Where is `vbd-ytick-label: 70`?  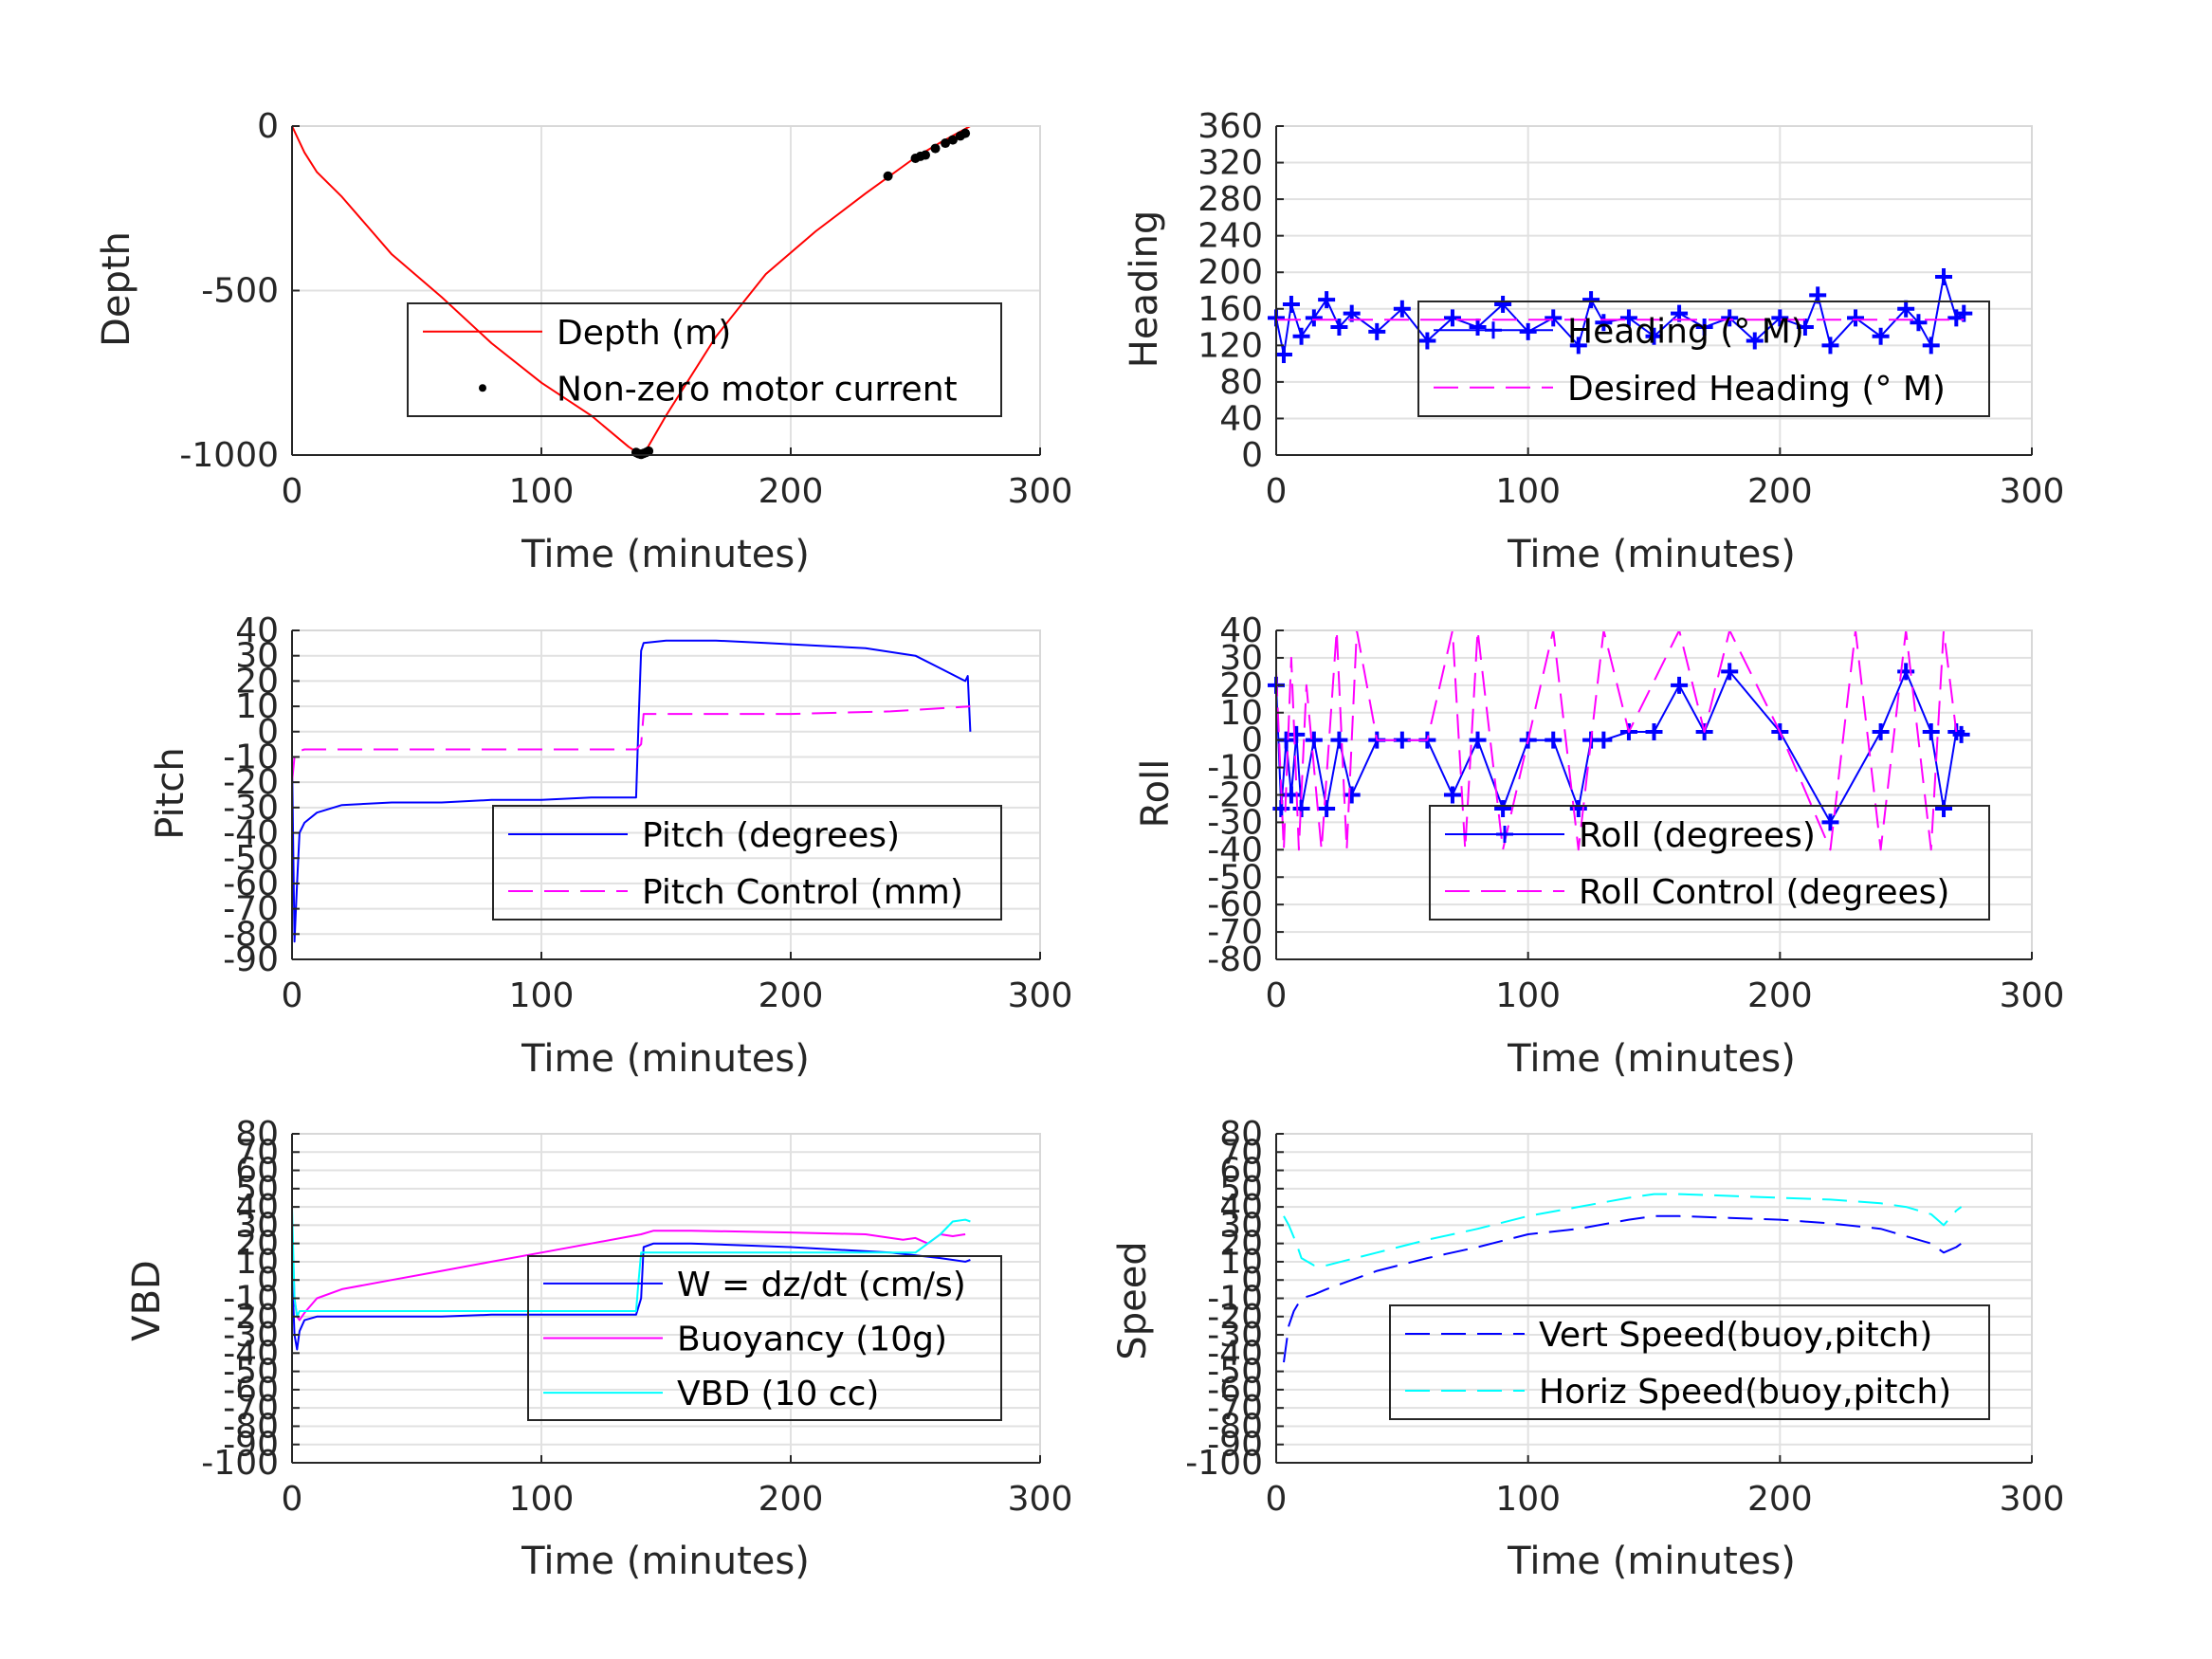 vbd-ytick-label: 70 is located at coordinates (257, 1152).